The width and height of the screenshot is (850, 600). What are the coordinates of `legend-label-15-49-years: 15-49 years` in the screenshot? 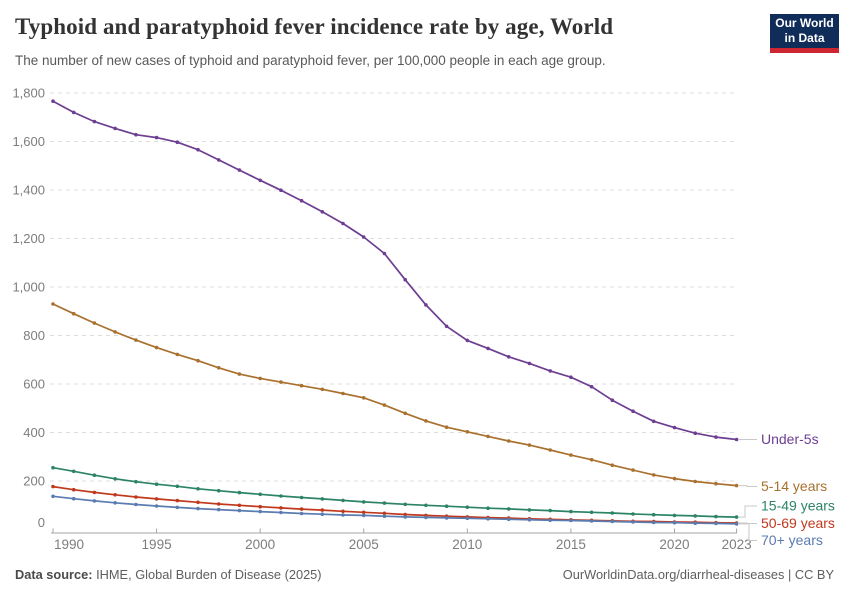 It's located at (798, 506).